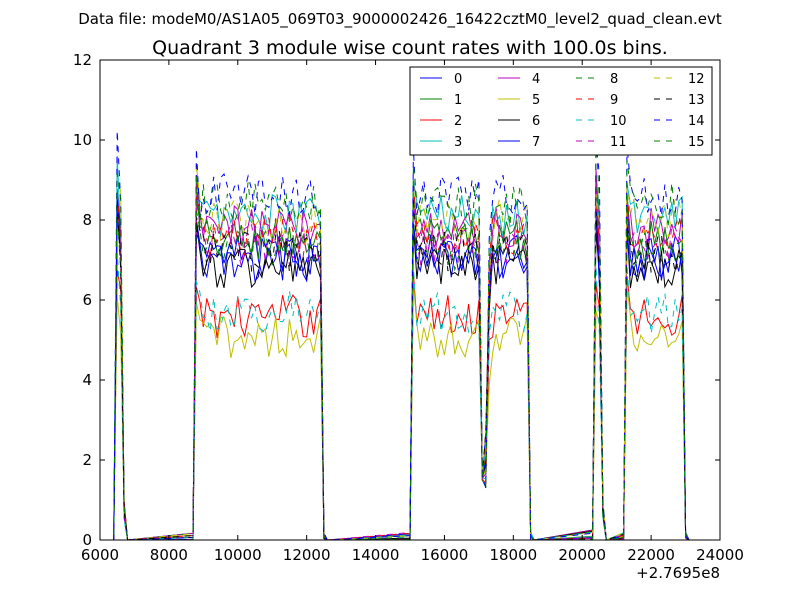 The width and height of the screenshot is (800, 600). Describe the element at coordinates (307, 555) in the screenshot. I see `x-tick-label: 12000` at that location.